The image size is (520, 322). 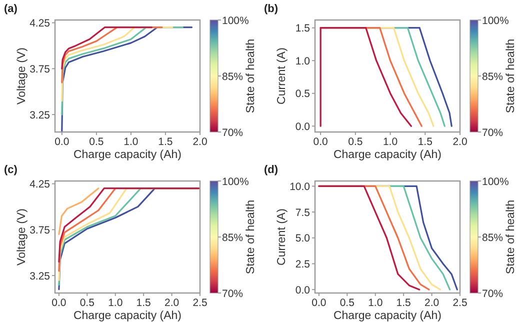 I want to click on chart-title: (a), so click(x=11, y=9).